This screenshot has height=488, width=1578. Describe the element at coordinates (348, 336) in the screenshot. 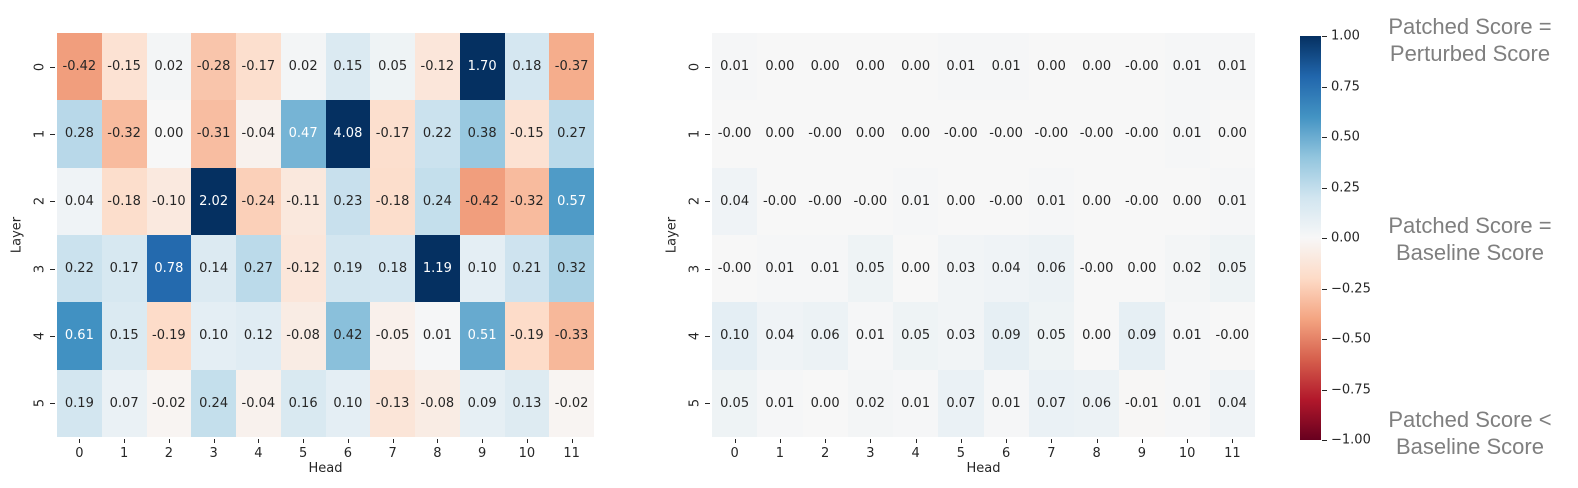

I see `heatmap-cell: 0.42` at that location.